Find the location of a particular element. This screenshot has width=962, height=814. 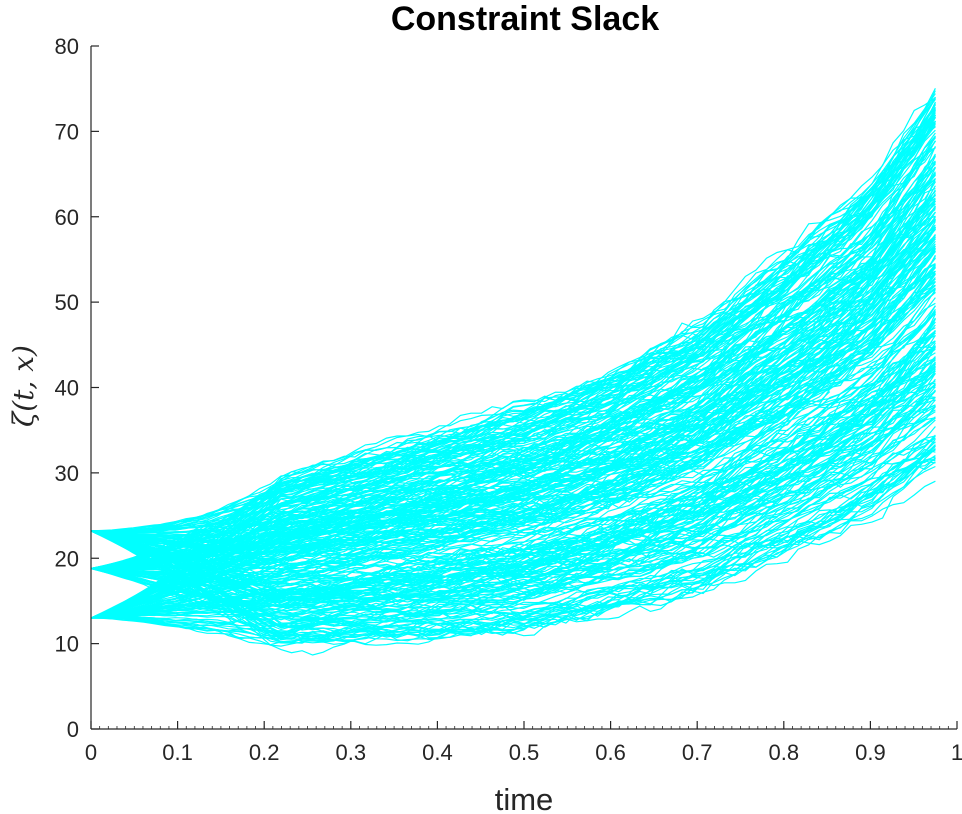

x-tick-label: 0.6 is located at coordinates (610, 752).